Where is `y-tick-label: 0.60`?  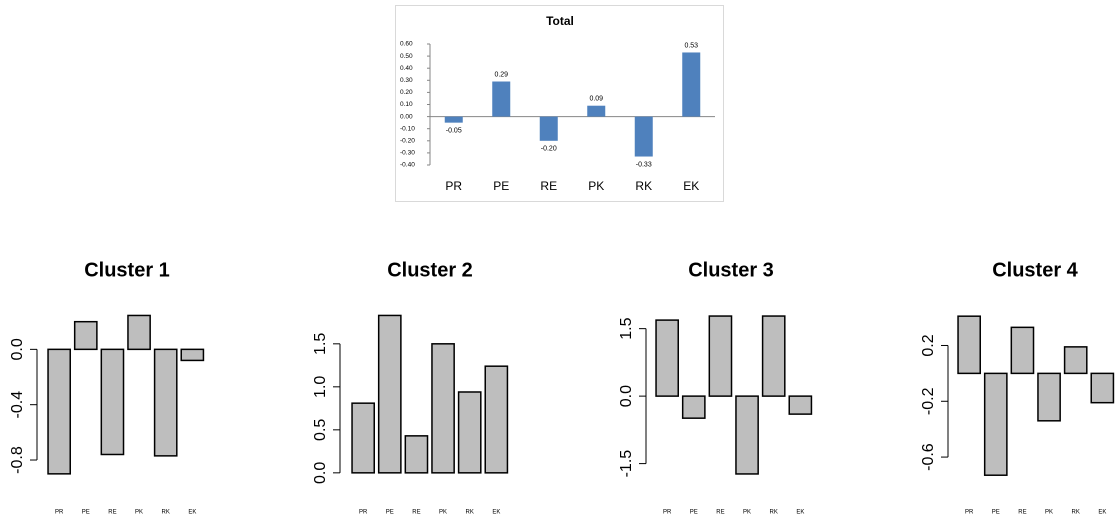
y-tick-label: 0.60 is located at coordinates (406, 44).